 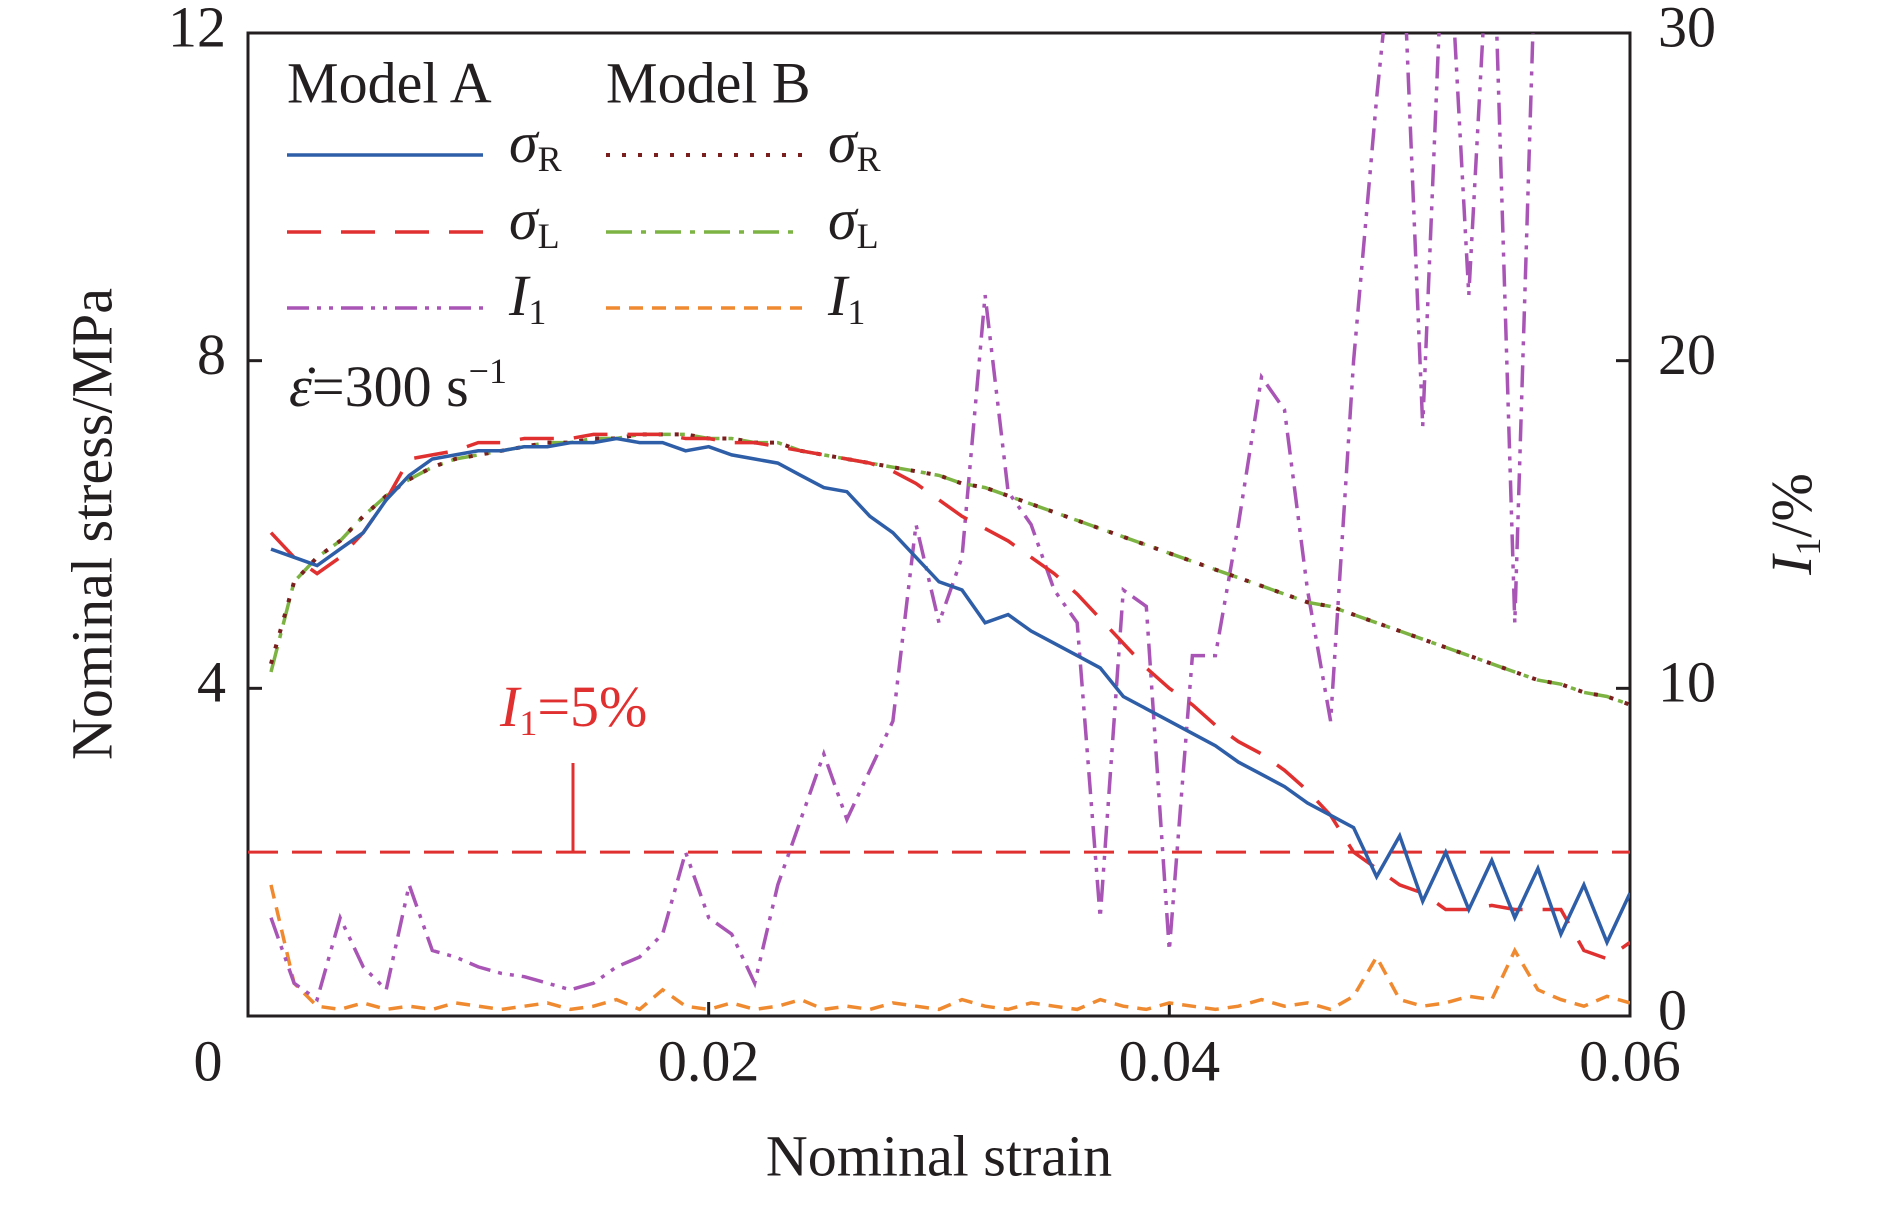 What do you see at coordinates (939, 1155) in the screenshot?
I see `x-axis-label: Nominal strain` at bounding box center [939, 1155].